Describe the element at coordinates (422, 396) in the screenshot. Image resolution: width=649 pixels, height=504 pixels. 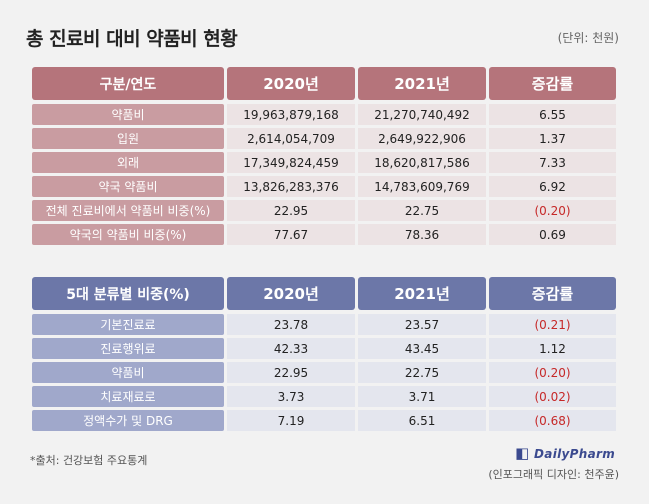
I see `value-2021: 3.71` at that location.